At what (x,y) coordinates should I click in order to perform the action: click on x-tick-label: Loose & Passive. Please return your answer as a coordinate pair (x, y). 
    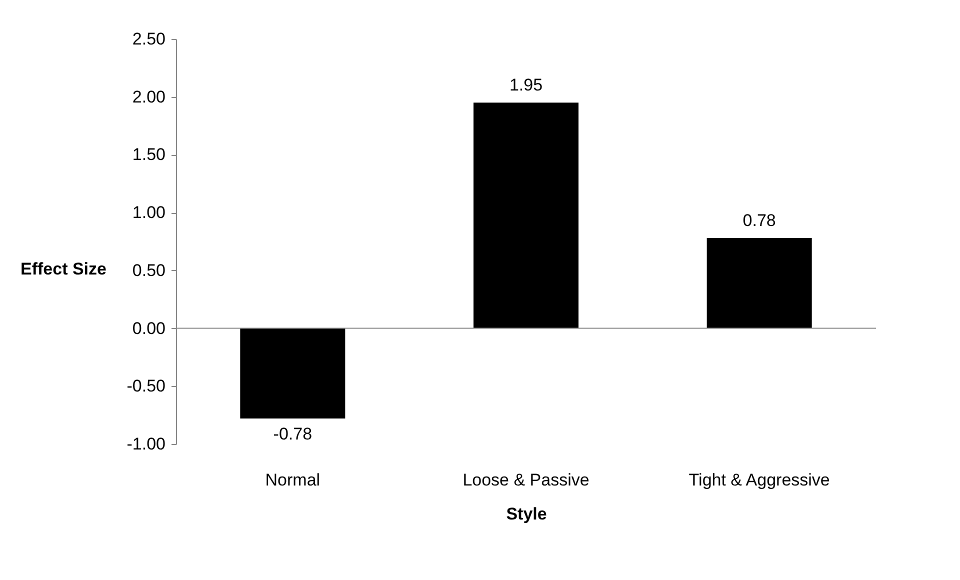
    Looking at the image, I should click on (526, 480).